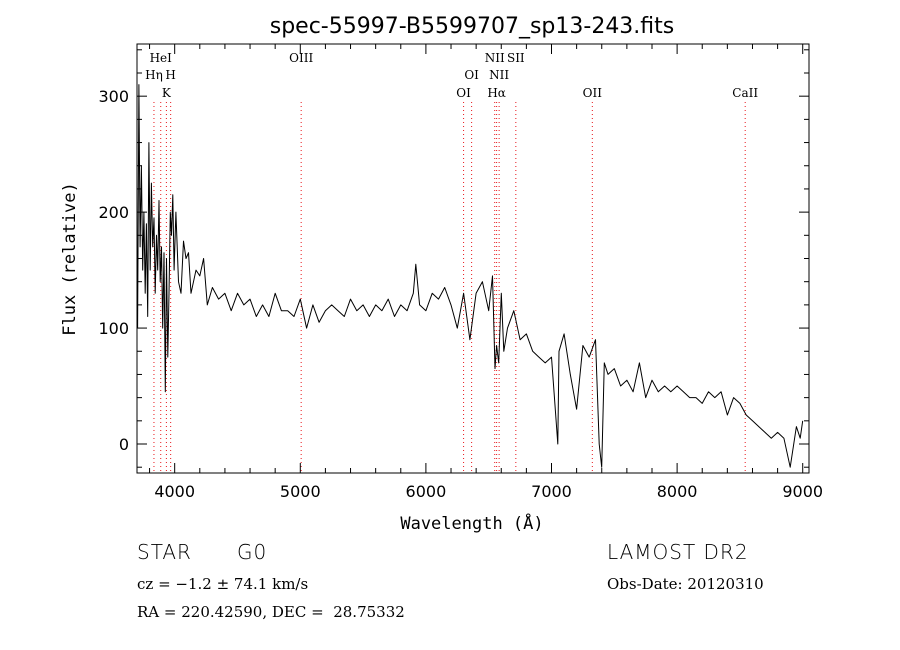 The image size is (900, 650). I want to click on line-marker-label: HeI, so click(161, 58).